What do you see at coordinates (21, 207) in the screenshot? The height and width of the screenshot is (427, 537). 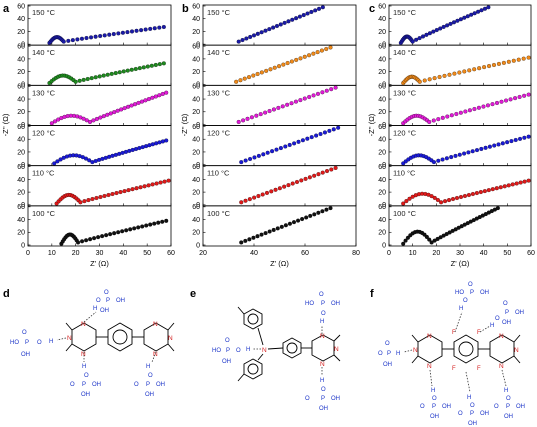 I see `y-tick-label: 60` at bounding box center [21, 207].